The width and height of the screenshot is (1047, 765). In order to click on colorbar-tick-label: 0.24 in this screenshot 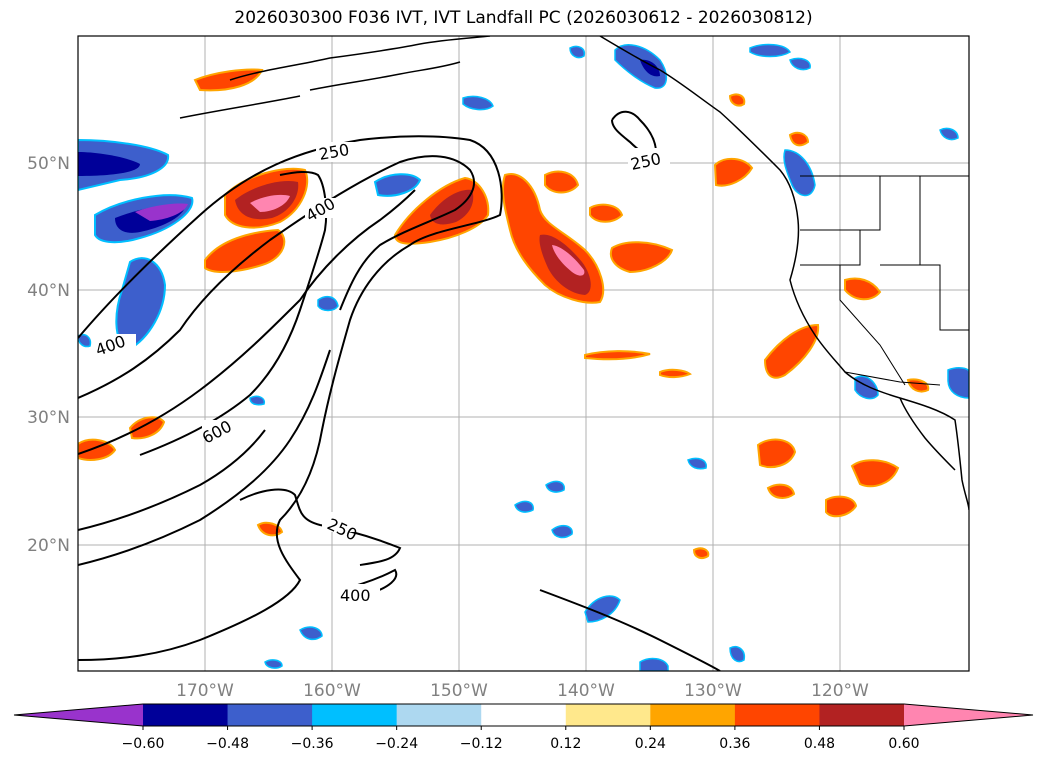, I will do `click(650, 744)`.